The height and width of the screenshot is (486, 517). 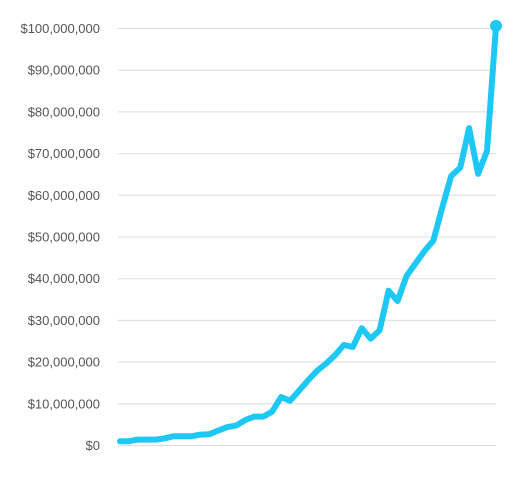 What do you see at coordinates (64, 403) in the screenshot?
I see `y-tick-label: $10,000,000` at bounding box center [64, 403].